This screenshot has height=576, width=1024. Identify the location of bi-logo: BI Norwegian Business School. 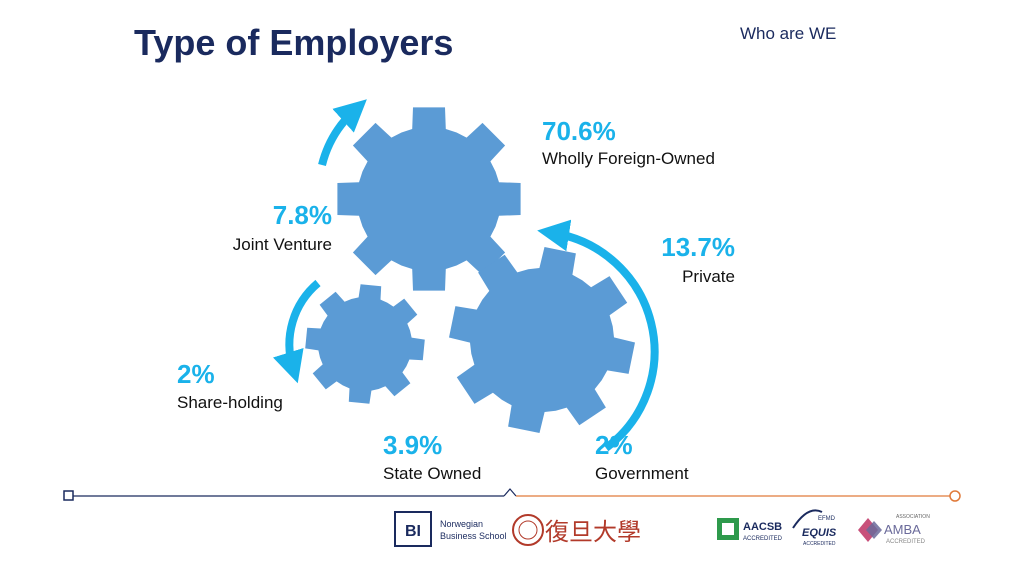
(450, 529).